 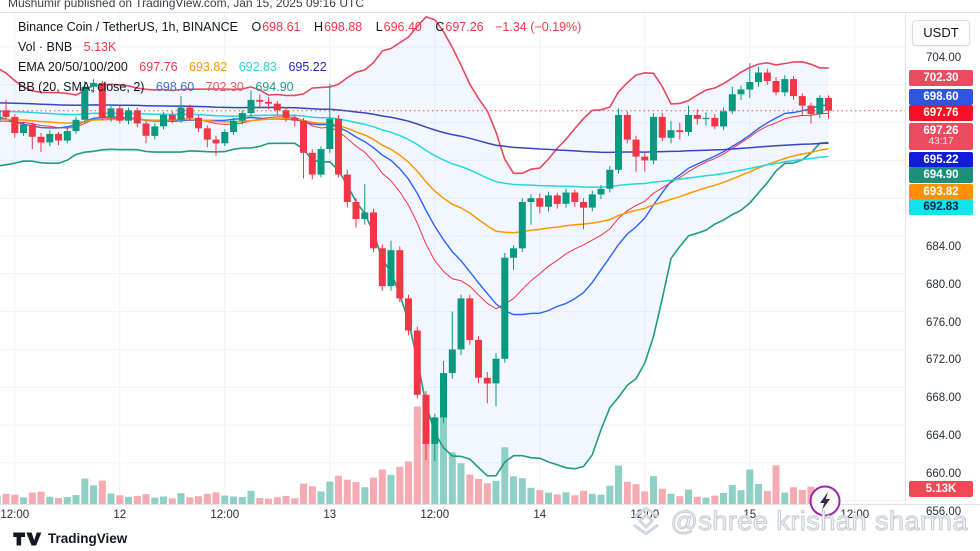 What do you see at coordinates (73, 67) in the screenshot?
I see `ema-label: EMA 20/50/100/200` at bounding box center [73, 67].